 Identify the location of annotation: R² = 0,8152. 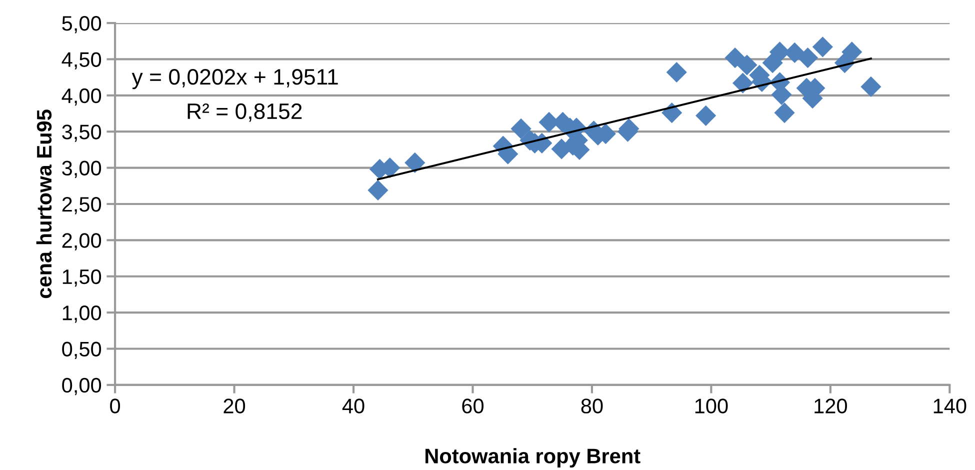
(245, 112).